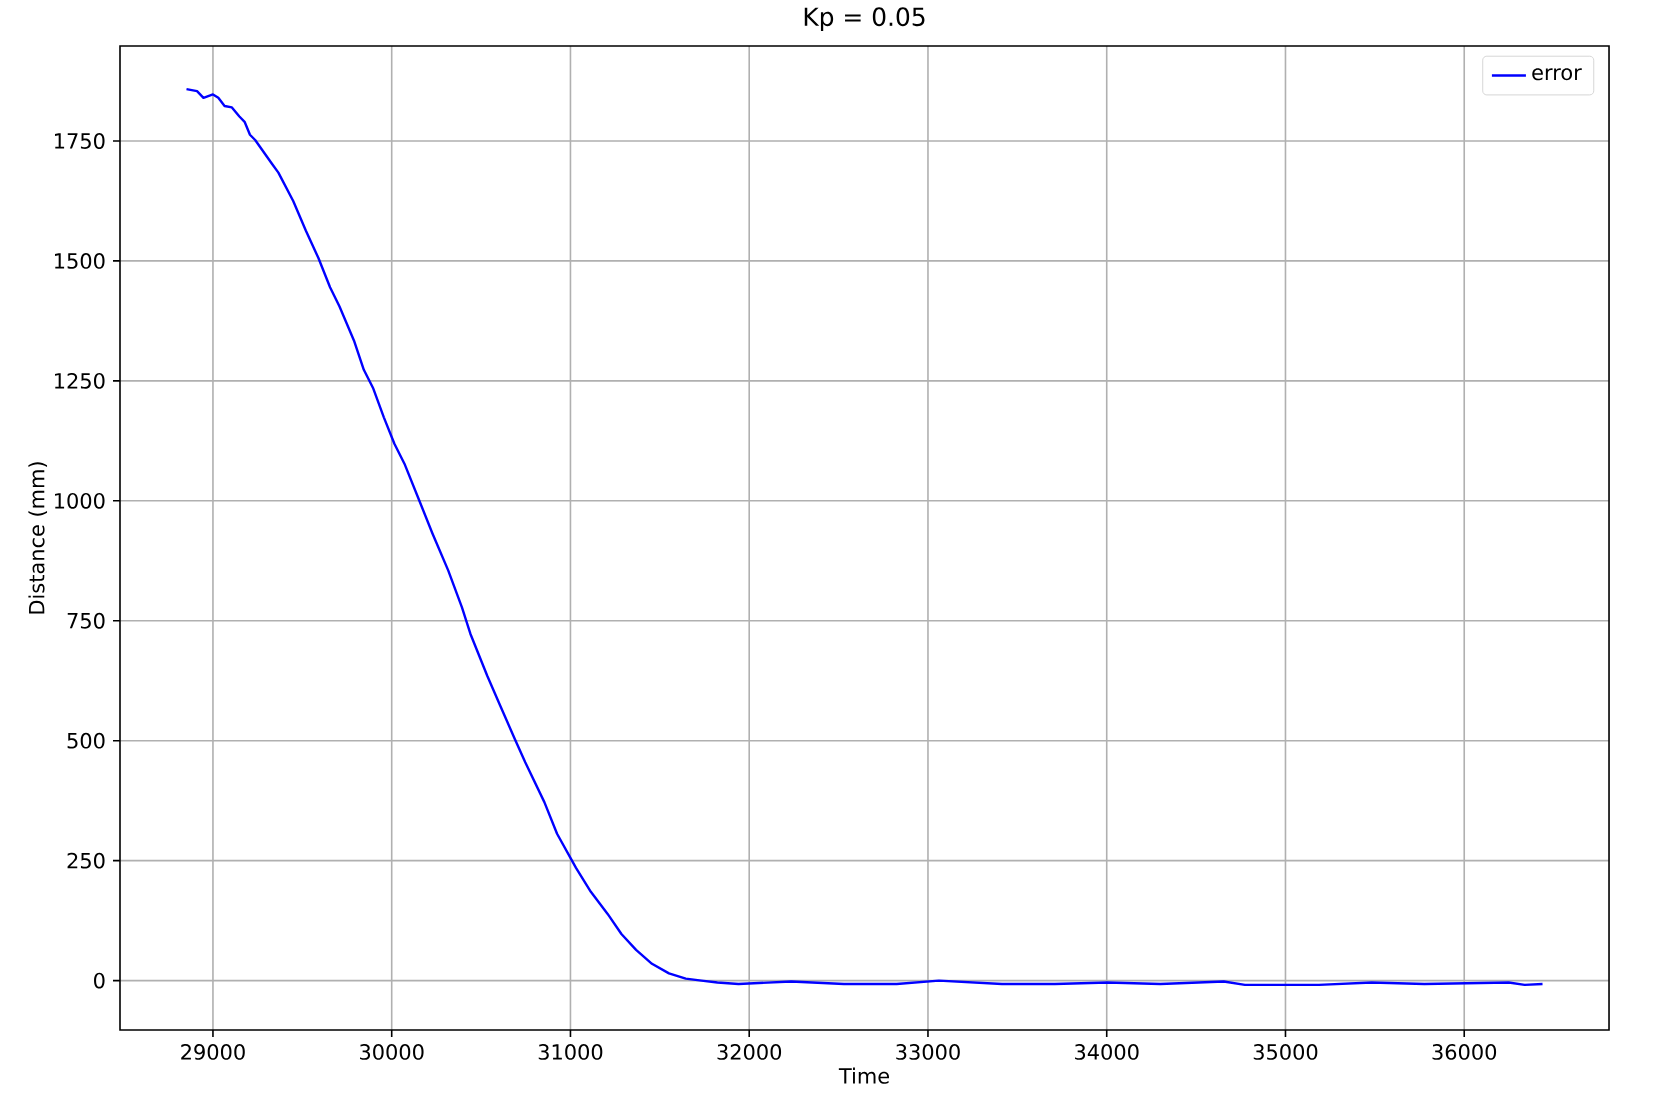  I want to click on legend-label: error, so click(1557, 74).